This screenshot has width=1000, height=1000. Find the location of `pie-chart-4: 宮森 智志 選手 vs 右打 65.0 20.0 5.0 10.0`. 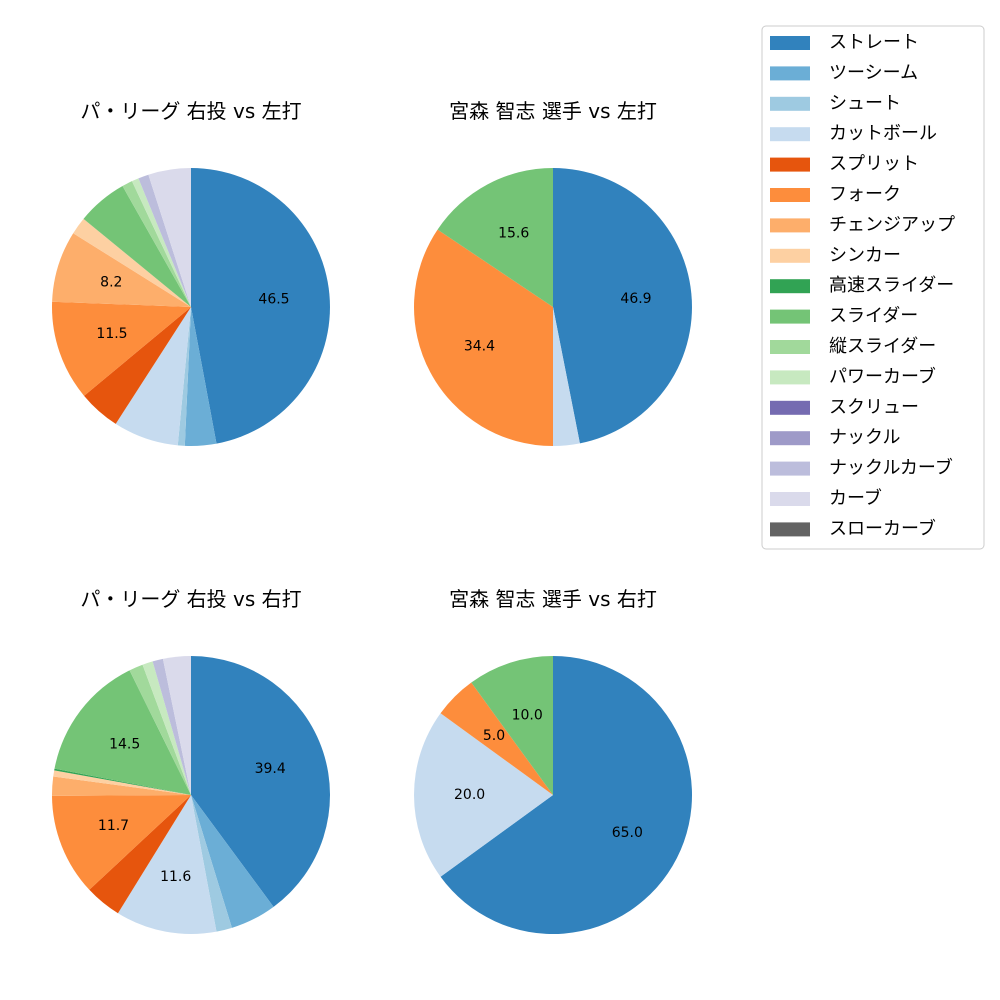

pie-chart-4: 宮森 智志 選手 vs 右打 65.0 20.0 5.0 10.0 is located at coordinates (553, 760).